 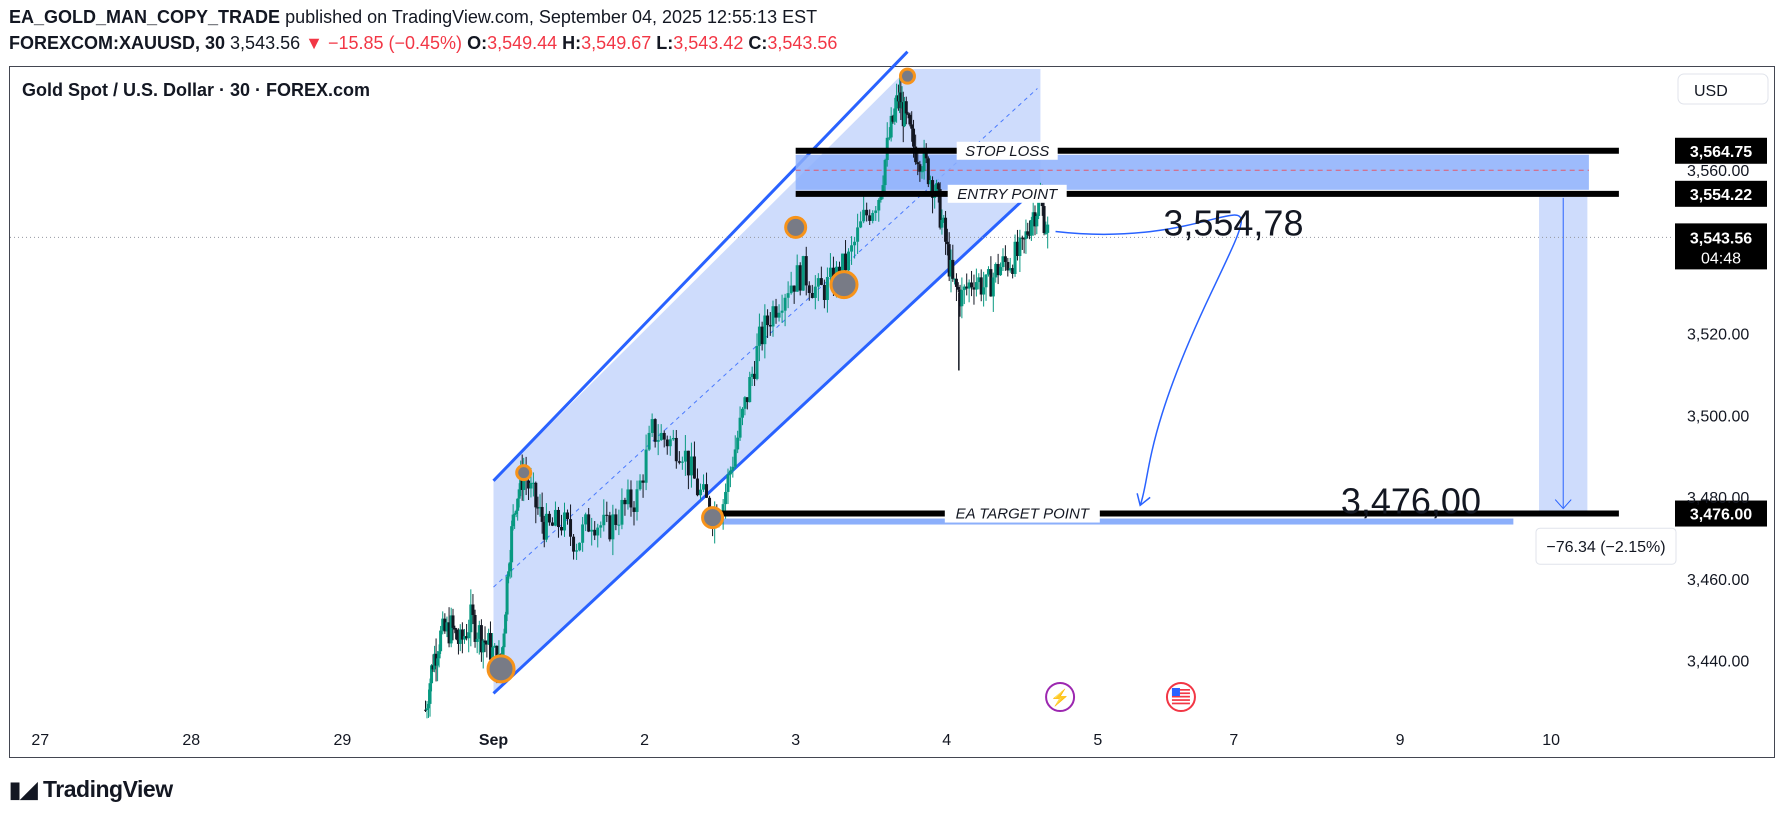 What do you see at coordinates (708, 43) in the screenshot?
I see `low-value: 3,543.42` at bounding box center [708, 43].